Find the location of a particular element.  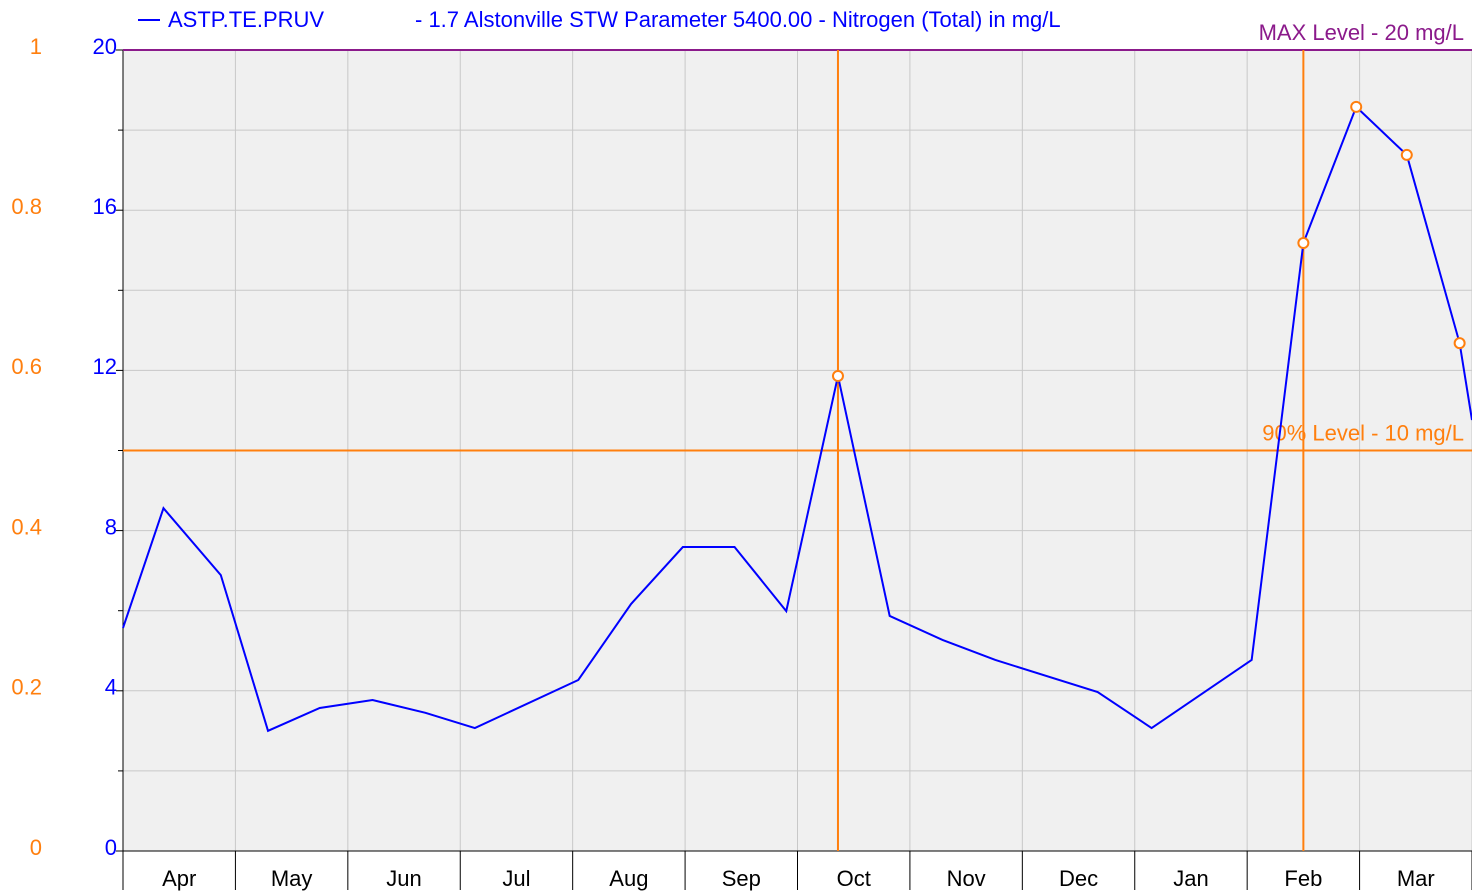

reference-label: MAX Level - 20 mg/L is located at coordinates (1361, 32).